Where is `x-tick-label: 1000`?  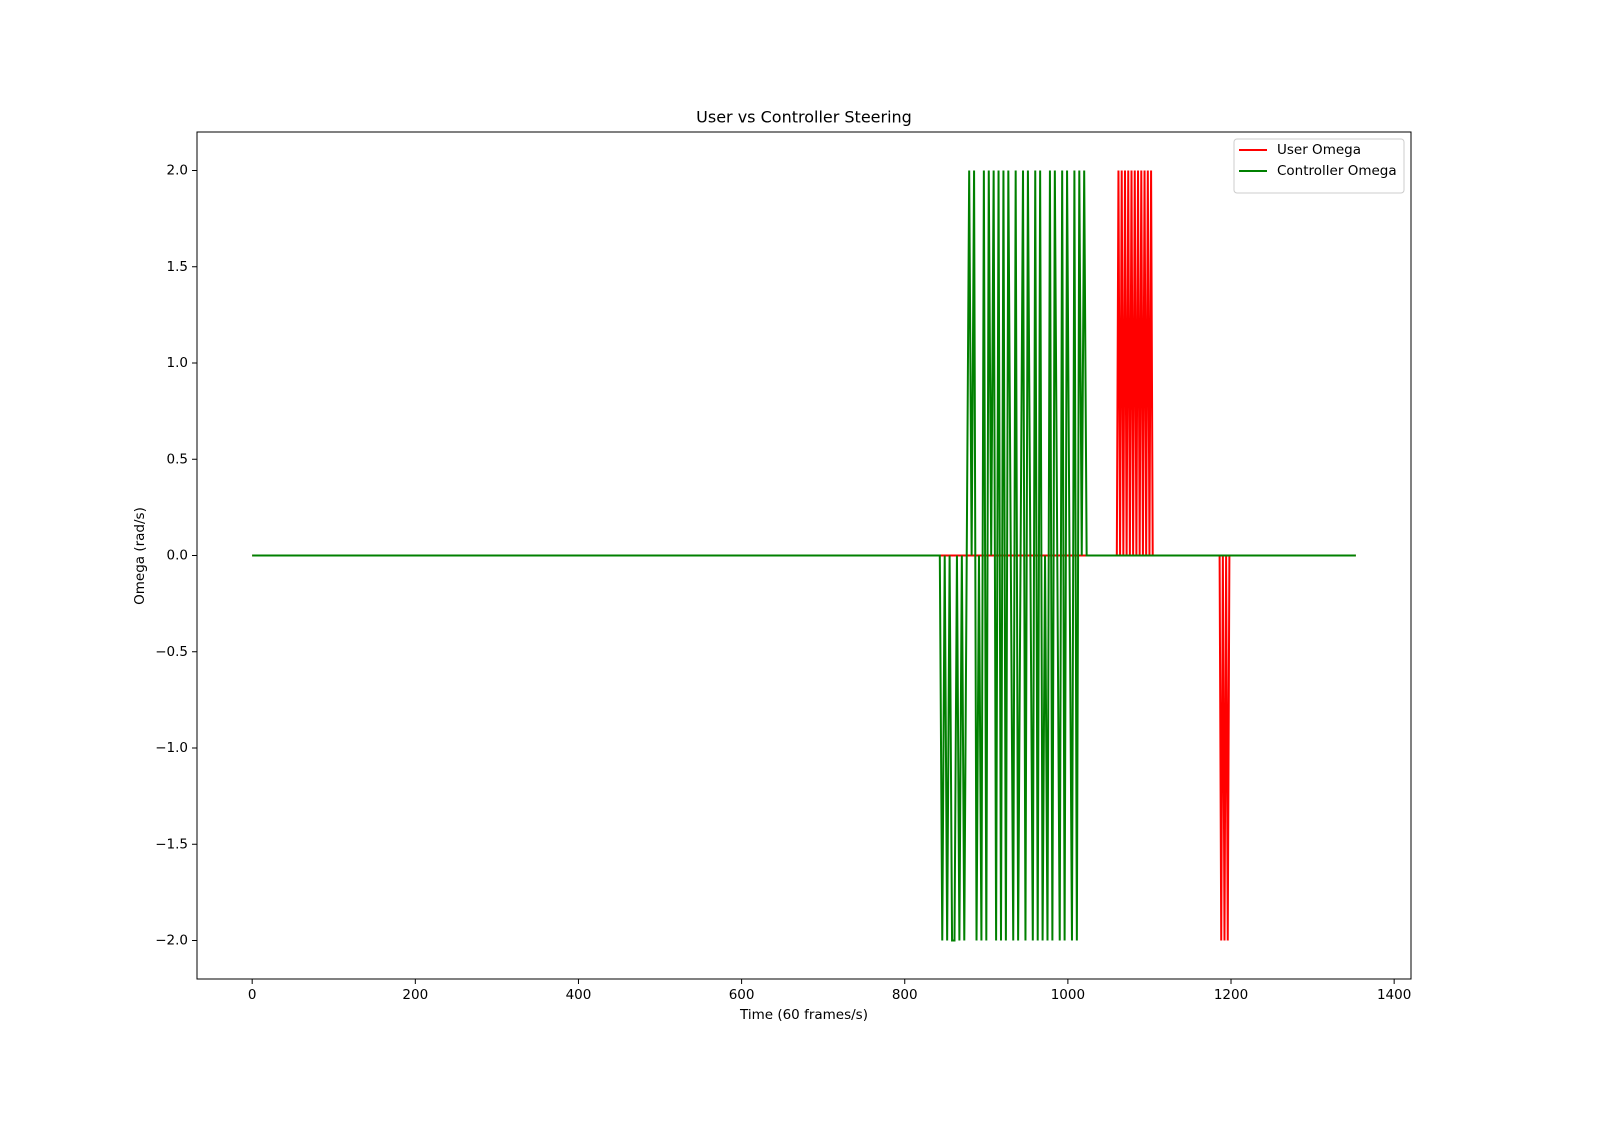
x-tick-label: 1000 is located at coordinates (1068, 995).